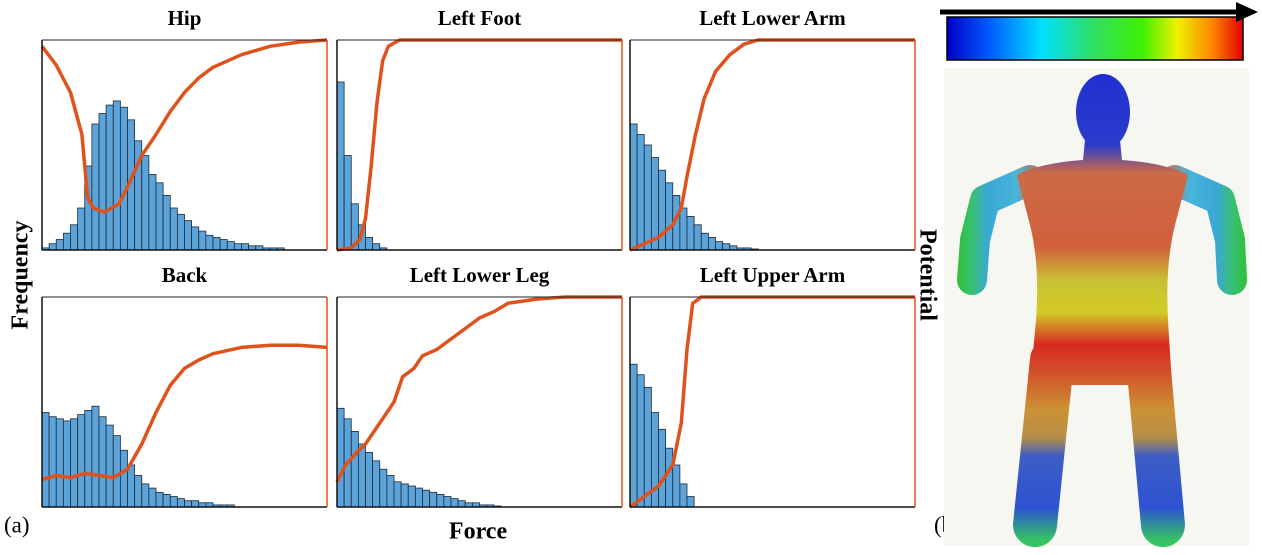 The image size is (1262, 555). What do you see at coordinates (1103, 112) in the screenshot?
I see `head` at bounding box center [1103, 112].